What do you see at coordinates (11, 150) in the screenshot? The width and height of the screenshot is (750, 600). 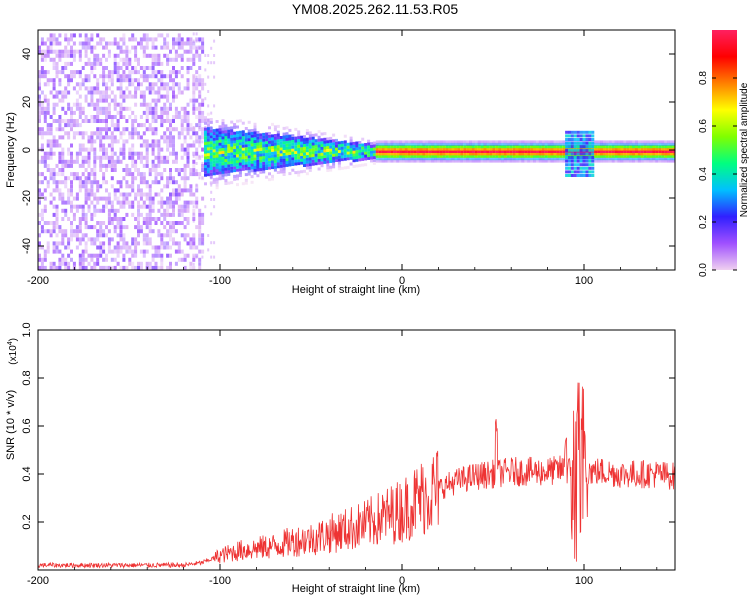 I see `spectrogram-y-label: Frequency (Hz)` at bounding box center [11, 150].